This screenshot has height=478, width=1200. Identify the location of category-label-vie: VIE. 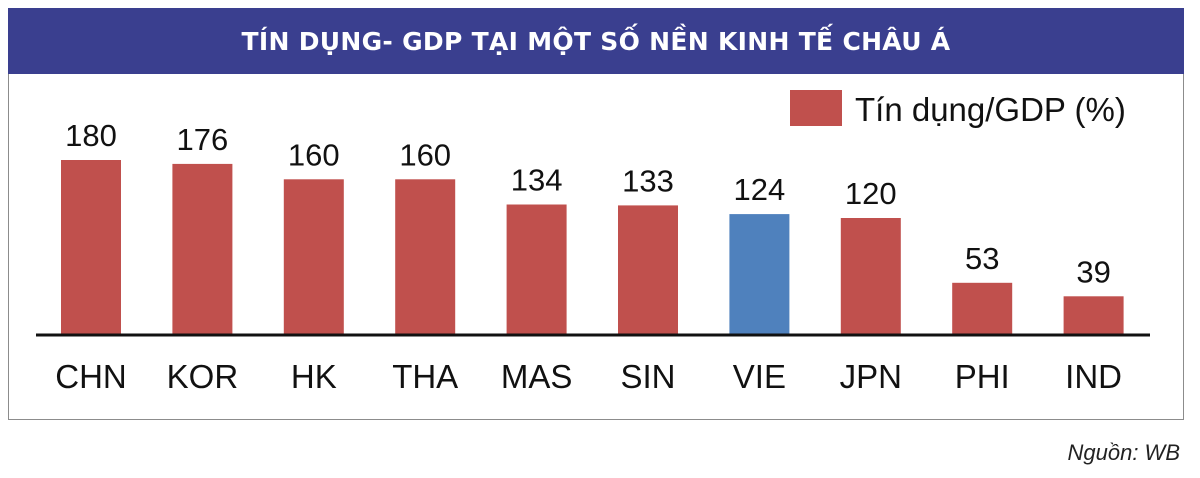
(759, 376).